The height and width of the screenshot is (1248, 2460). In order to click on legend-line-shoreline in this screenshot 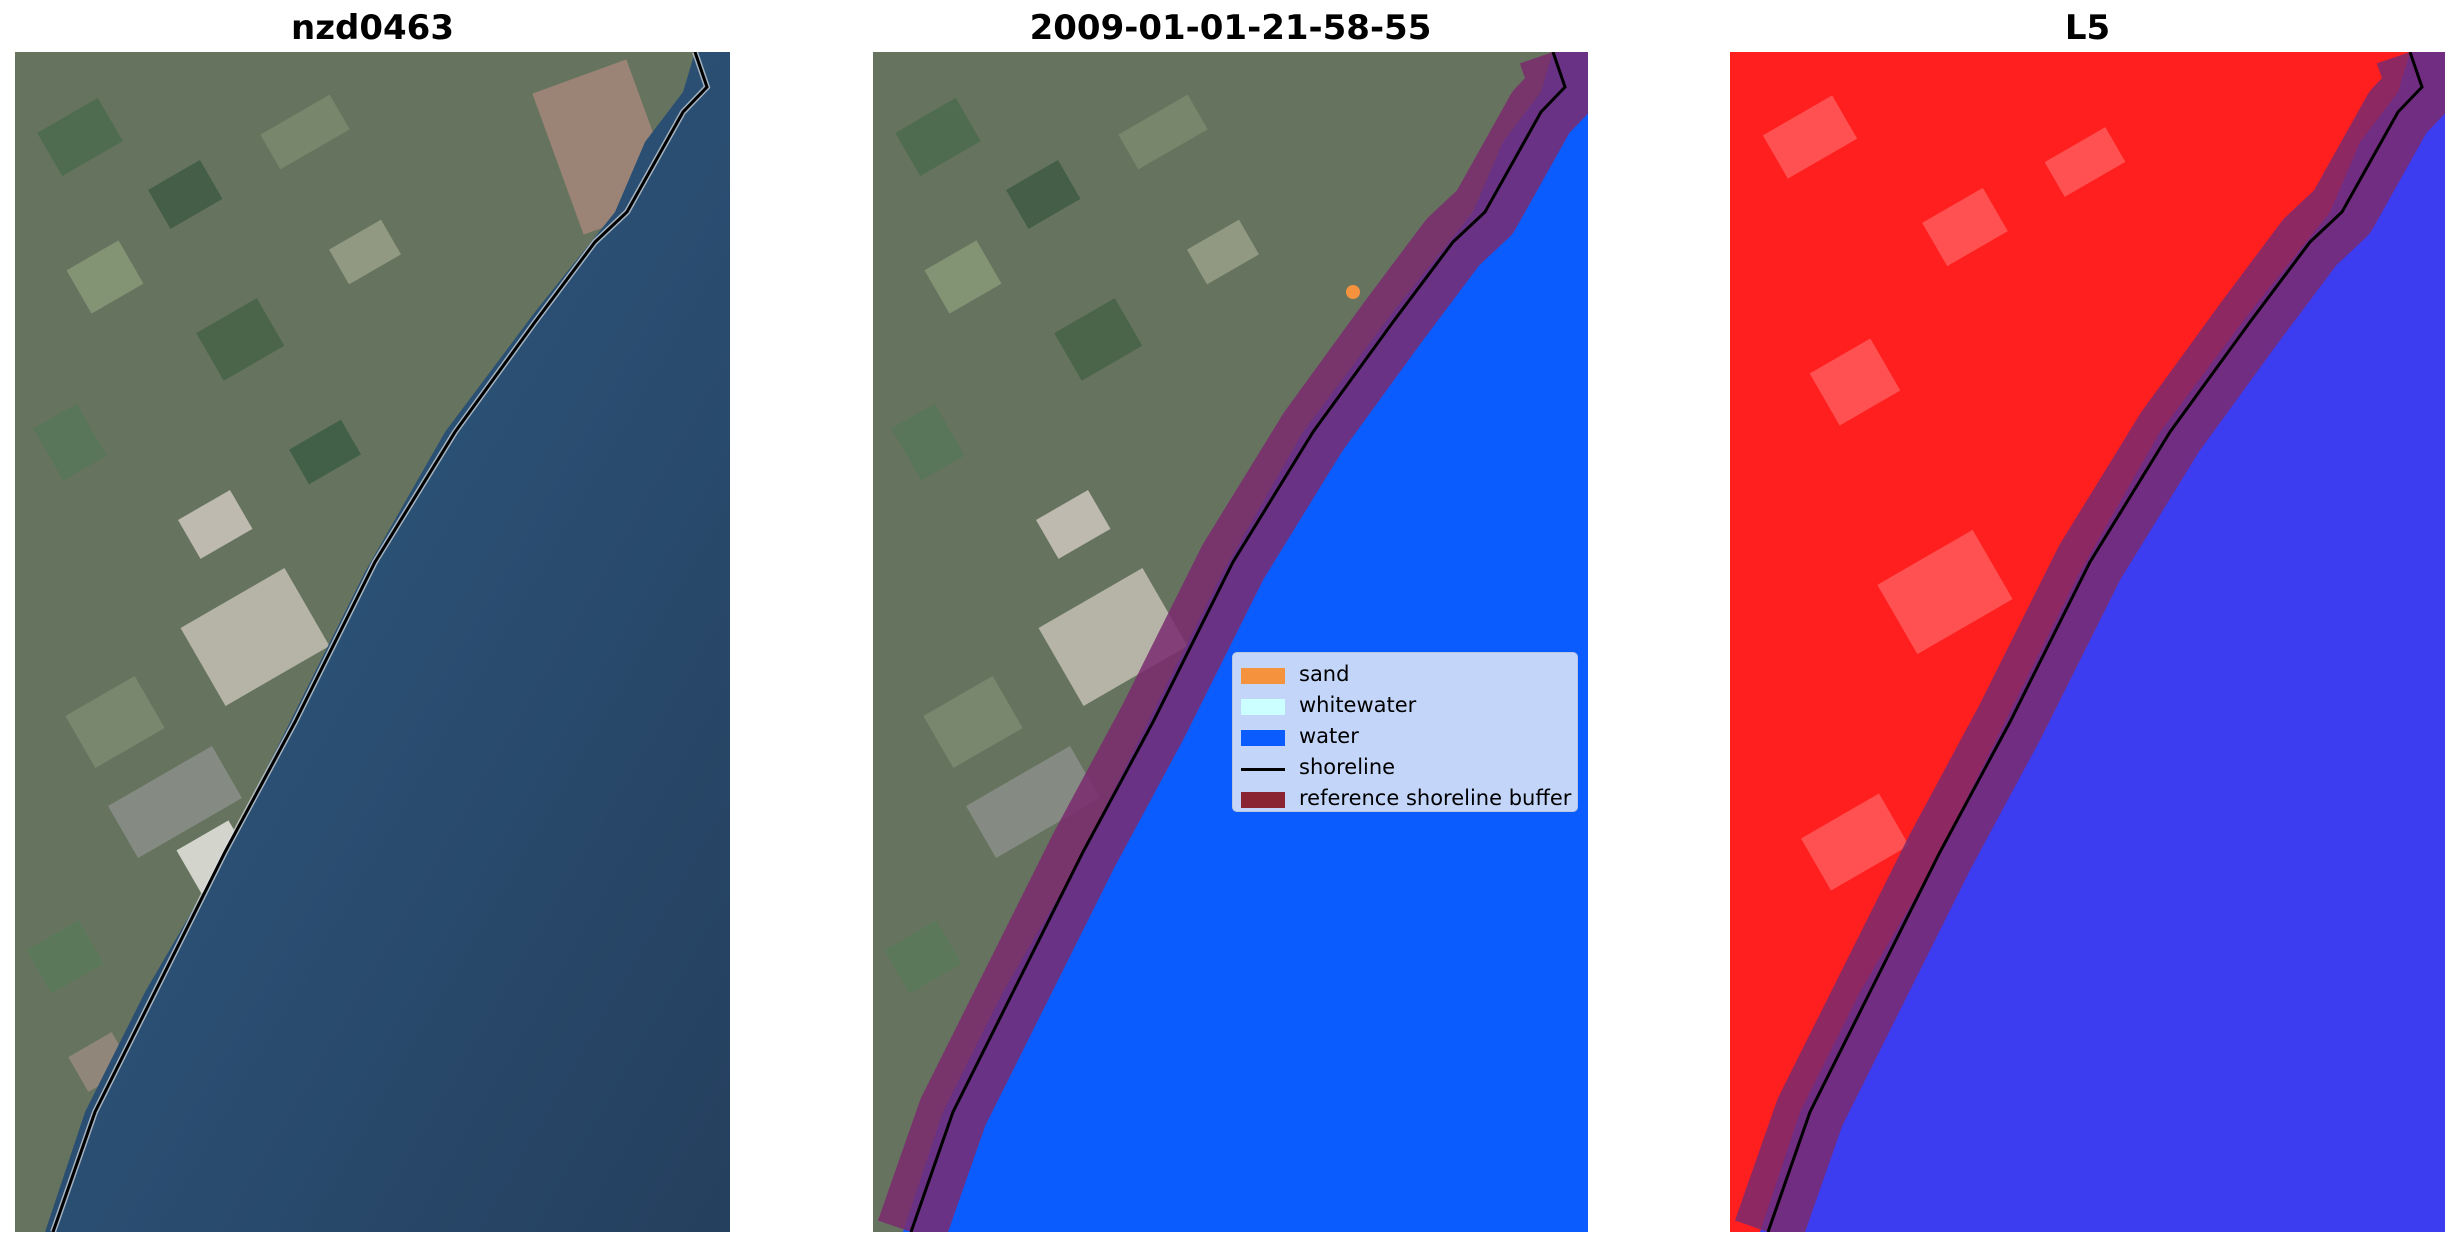, I will do `click(1263, 769)`.